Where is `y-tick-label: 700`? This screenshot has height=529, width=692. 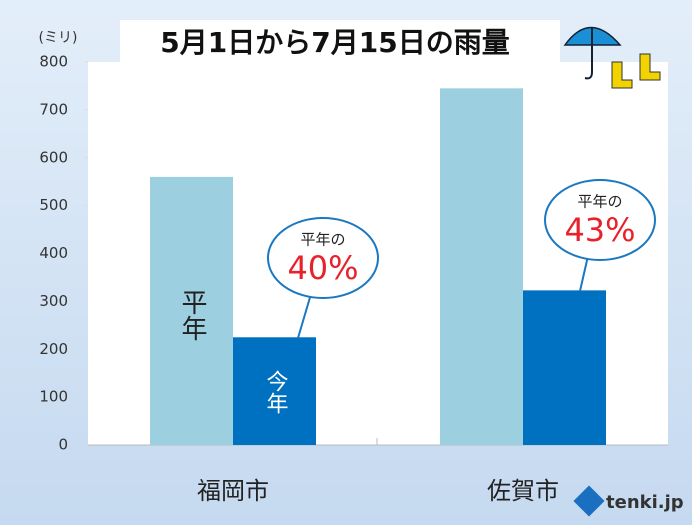 y-tick-label: 700 is located at coordinates (53, 109).